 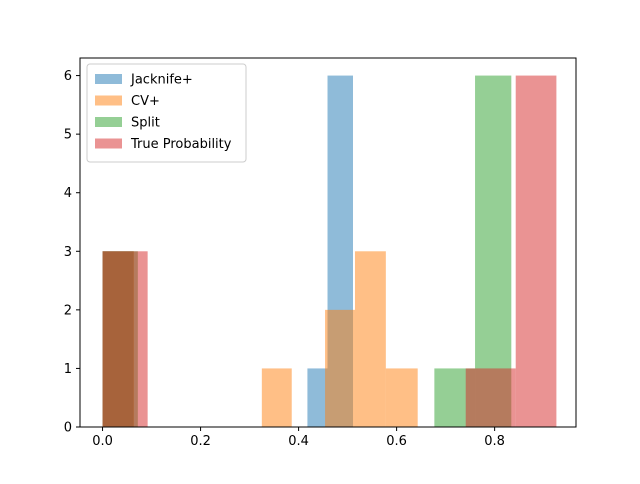 I want to click on legend-label: True Probability, so click(x=181, y=144).